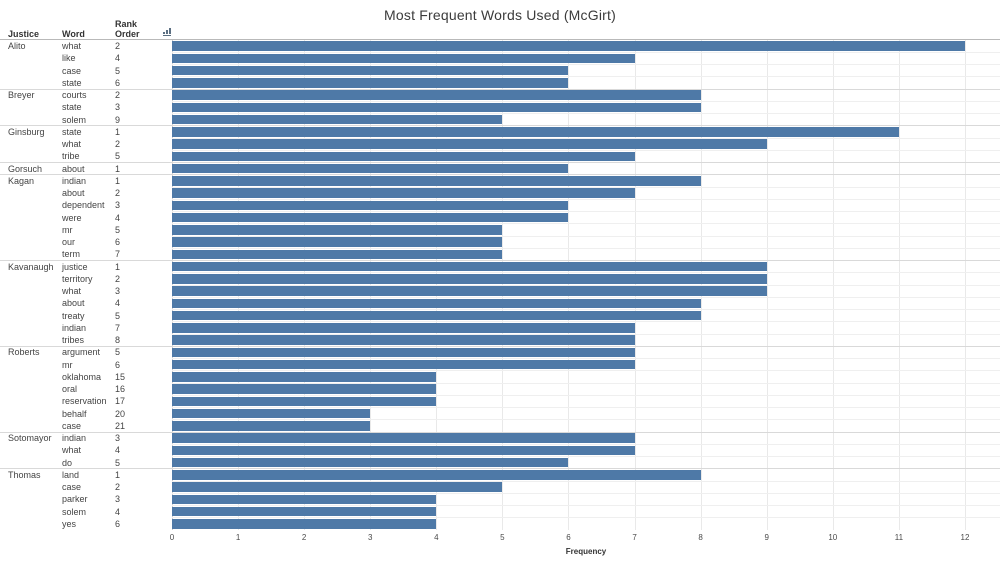 This screenshot has height=563, width=1000. I want to click on word-label: tribe, so click(71, 156).